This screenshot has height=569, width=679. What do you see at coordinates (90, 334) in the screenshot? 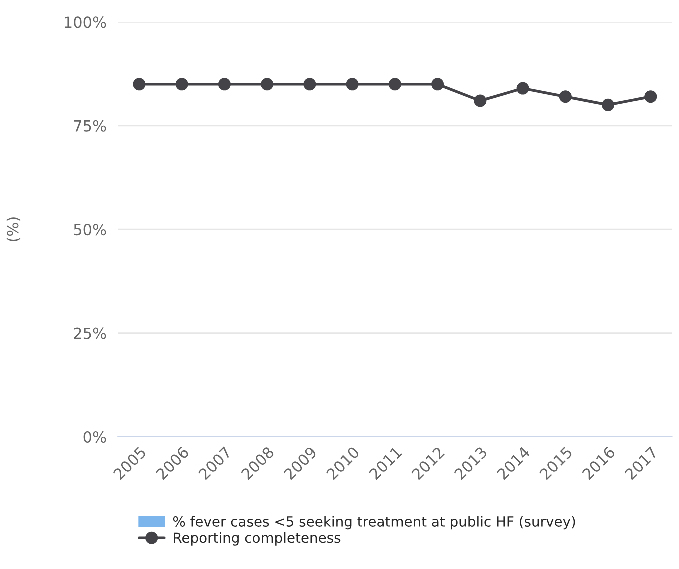
I see `y-tick-label: 25%` at bounding box center [90, 334].